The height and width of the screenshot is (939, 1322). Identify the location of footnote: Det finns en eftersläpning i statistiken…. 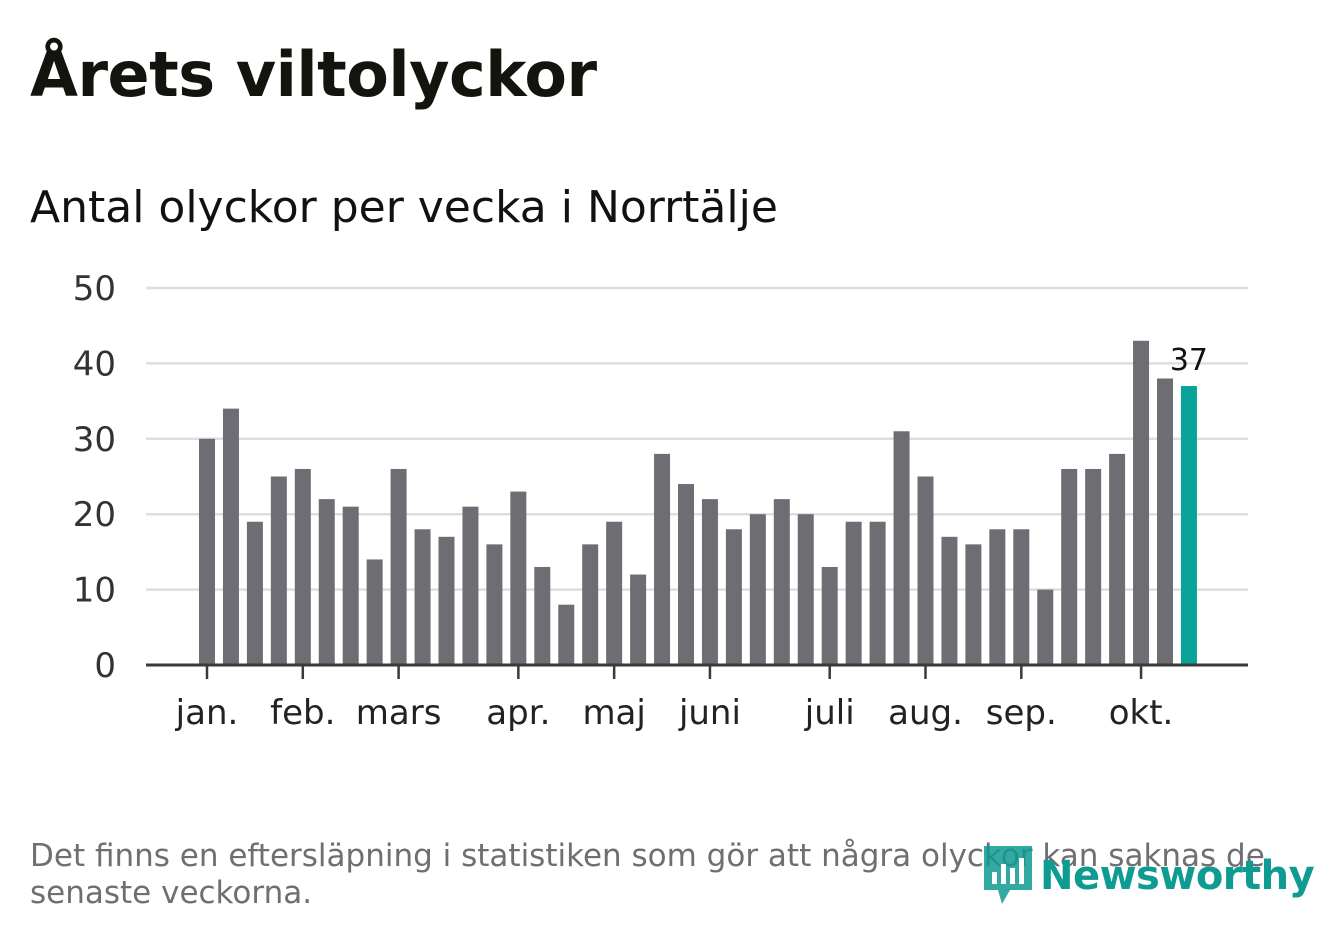
(647, 874).